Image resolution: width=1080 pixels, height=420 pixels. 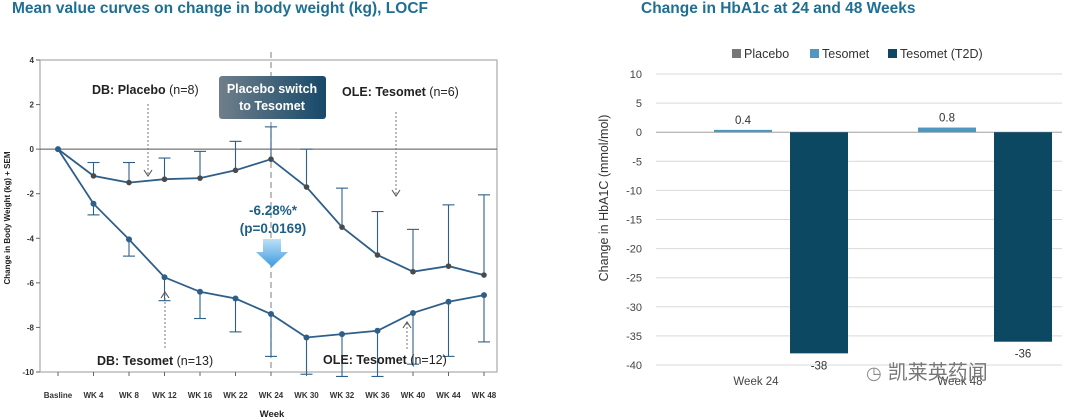 What do you see at coordinates (165, 295) in the screenshot?
I see `db-tesomet-arrow-head` at bounding box center [165, 295].